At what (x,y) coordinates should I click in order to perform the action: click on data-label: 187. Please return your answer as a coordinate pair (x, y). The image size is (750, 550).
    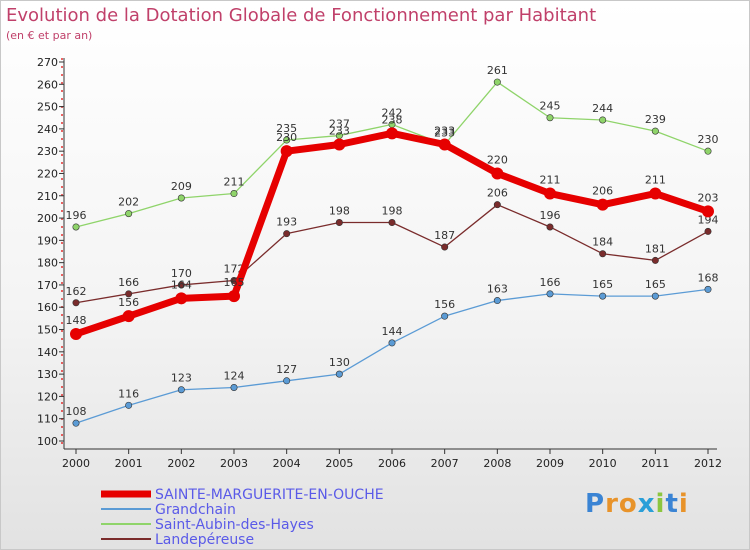
    Looking at the image, I should click on (444, 235).